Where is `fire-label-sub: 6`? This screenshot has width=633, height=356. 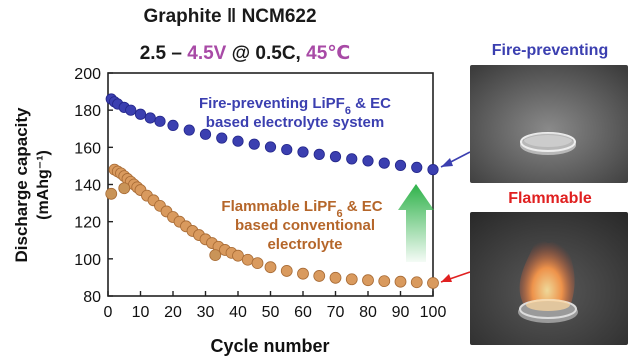
fire-label-sub: 6 is located at coordinates (348, 111).